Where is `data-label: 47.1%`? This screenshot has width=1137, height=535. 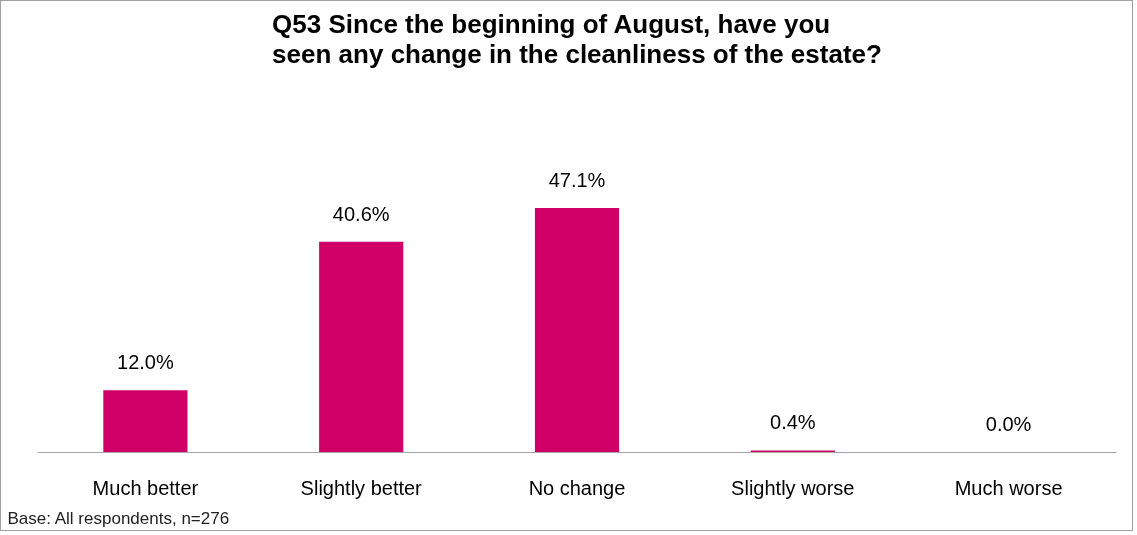 data-label: 47.1% is located at coordinates (577, 179).